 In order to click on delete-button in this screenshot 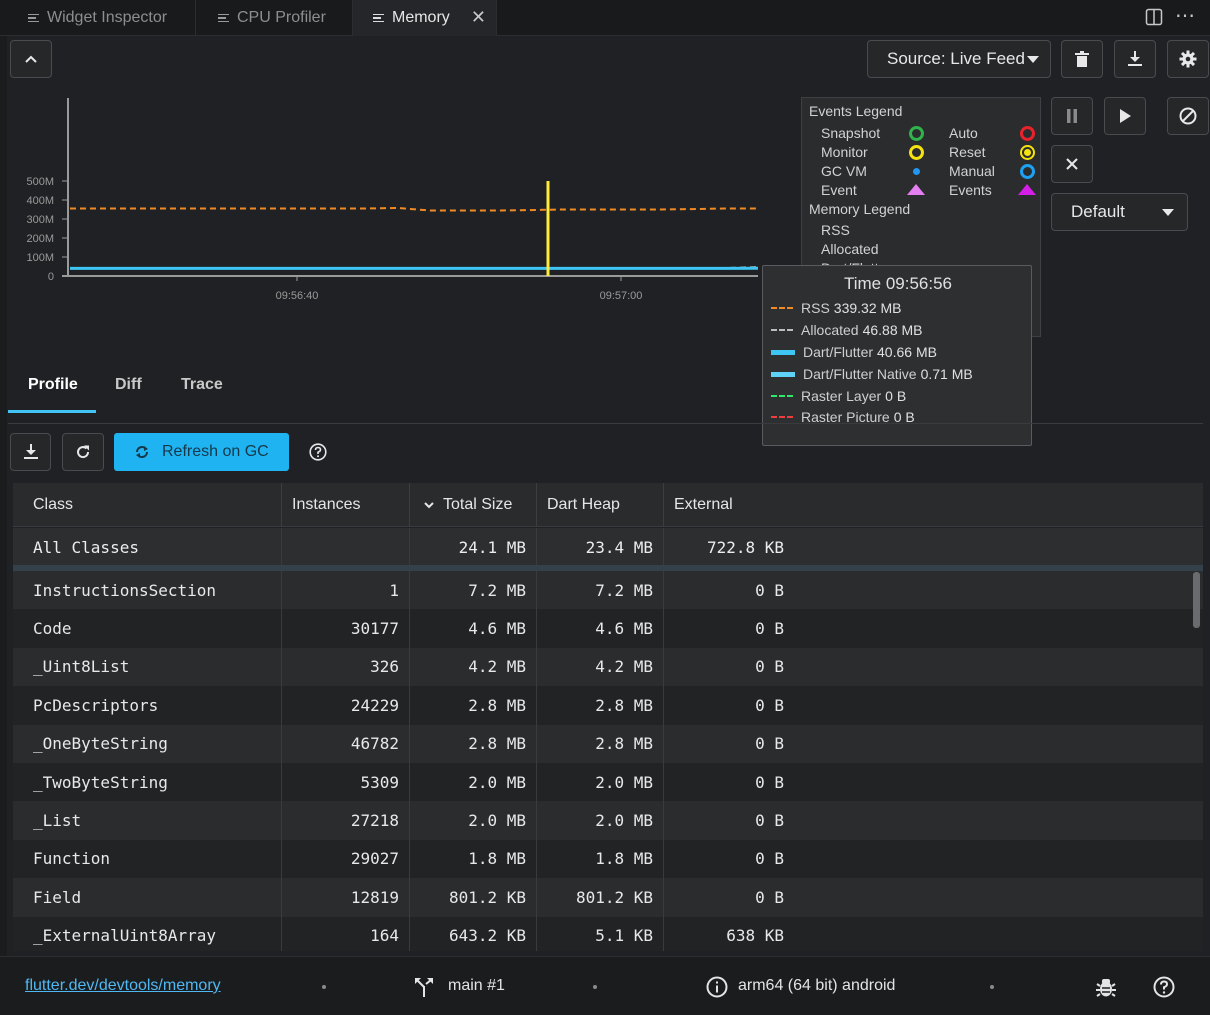, I will do `click(1082, 59)`.